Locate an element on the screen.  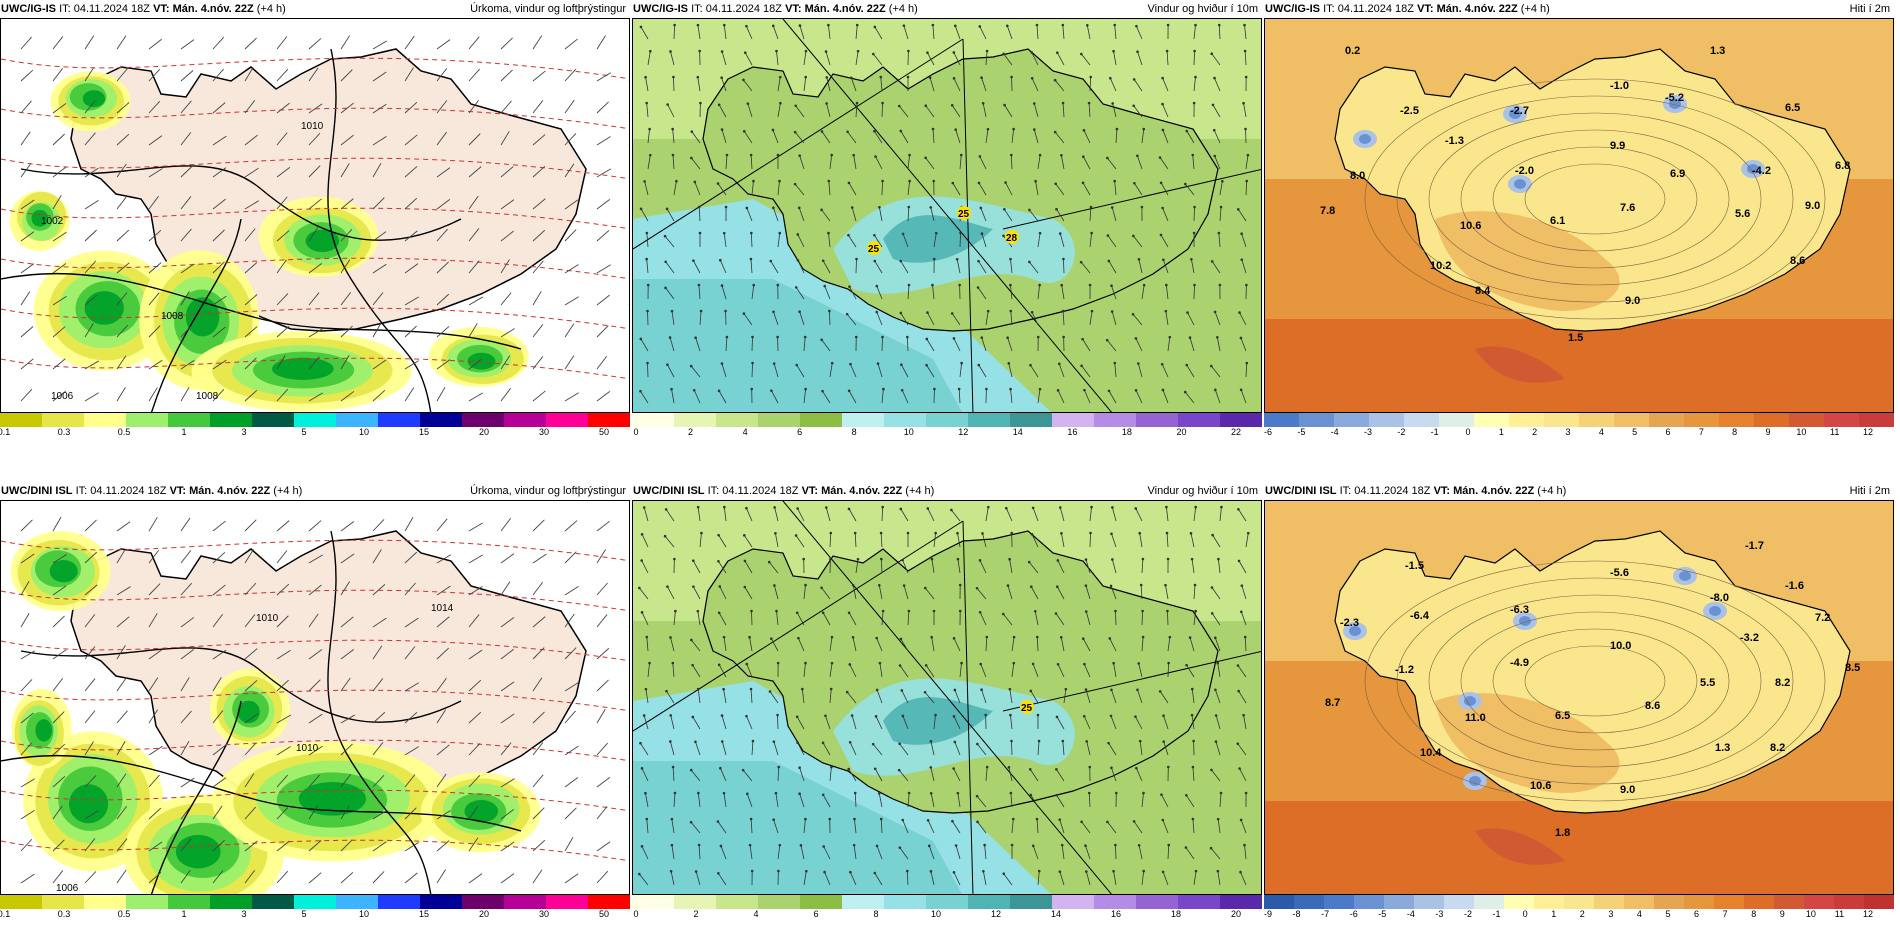
colorbar-tick-label: 5 is located at coordinates (1668, 914).